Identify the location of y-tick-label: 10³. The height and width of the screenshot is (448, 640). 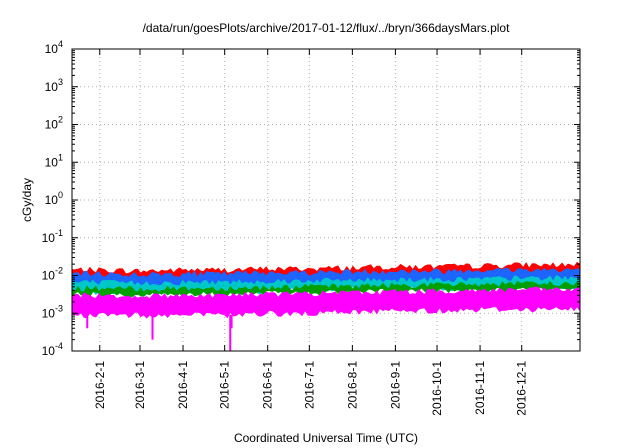
(54, 85).